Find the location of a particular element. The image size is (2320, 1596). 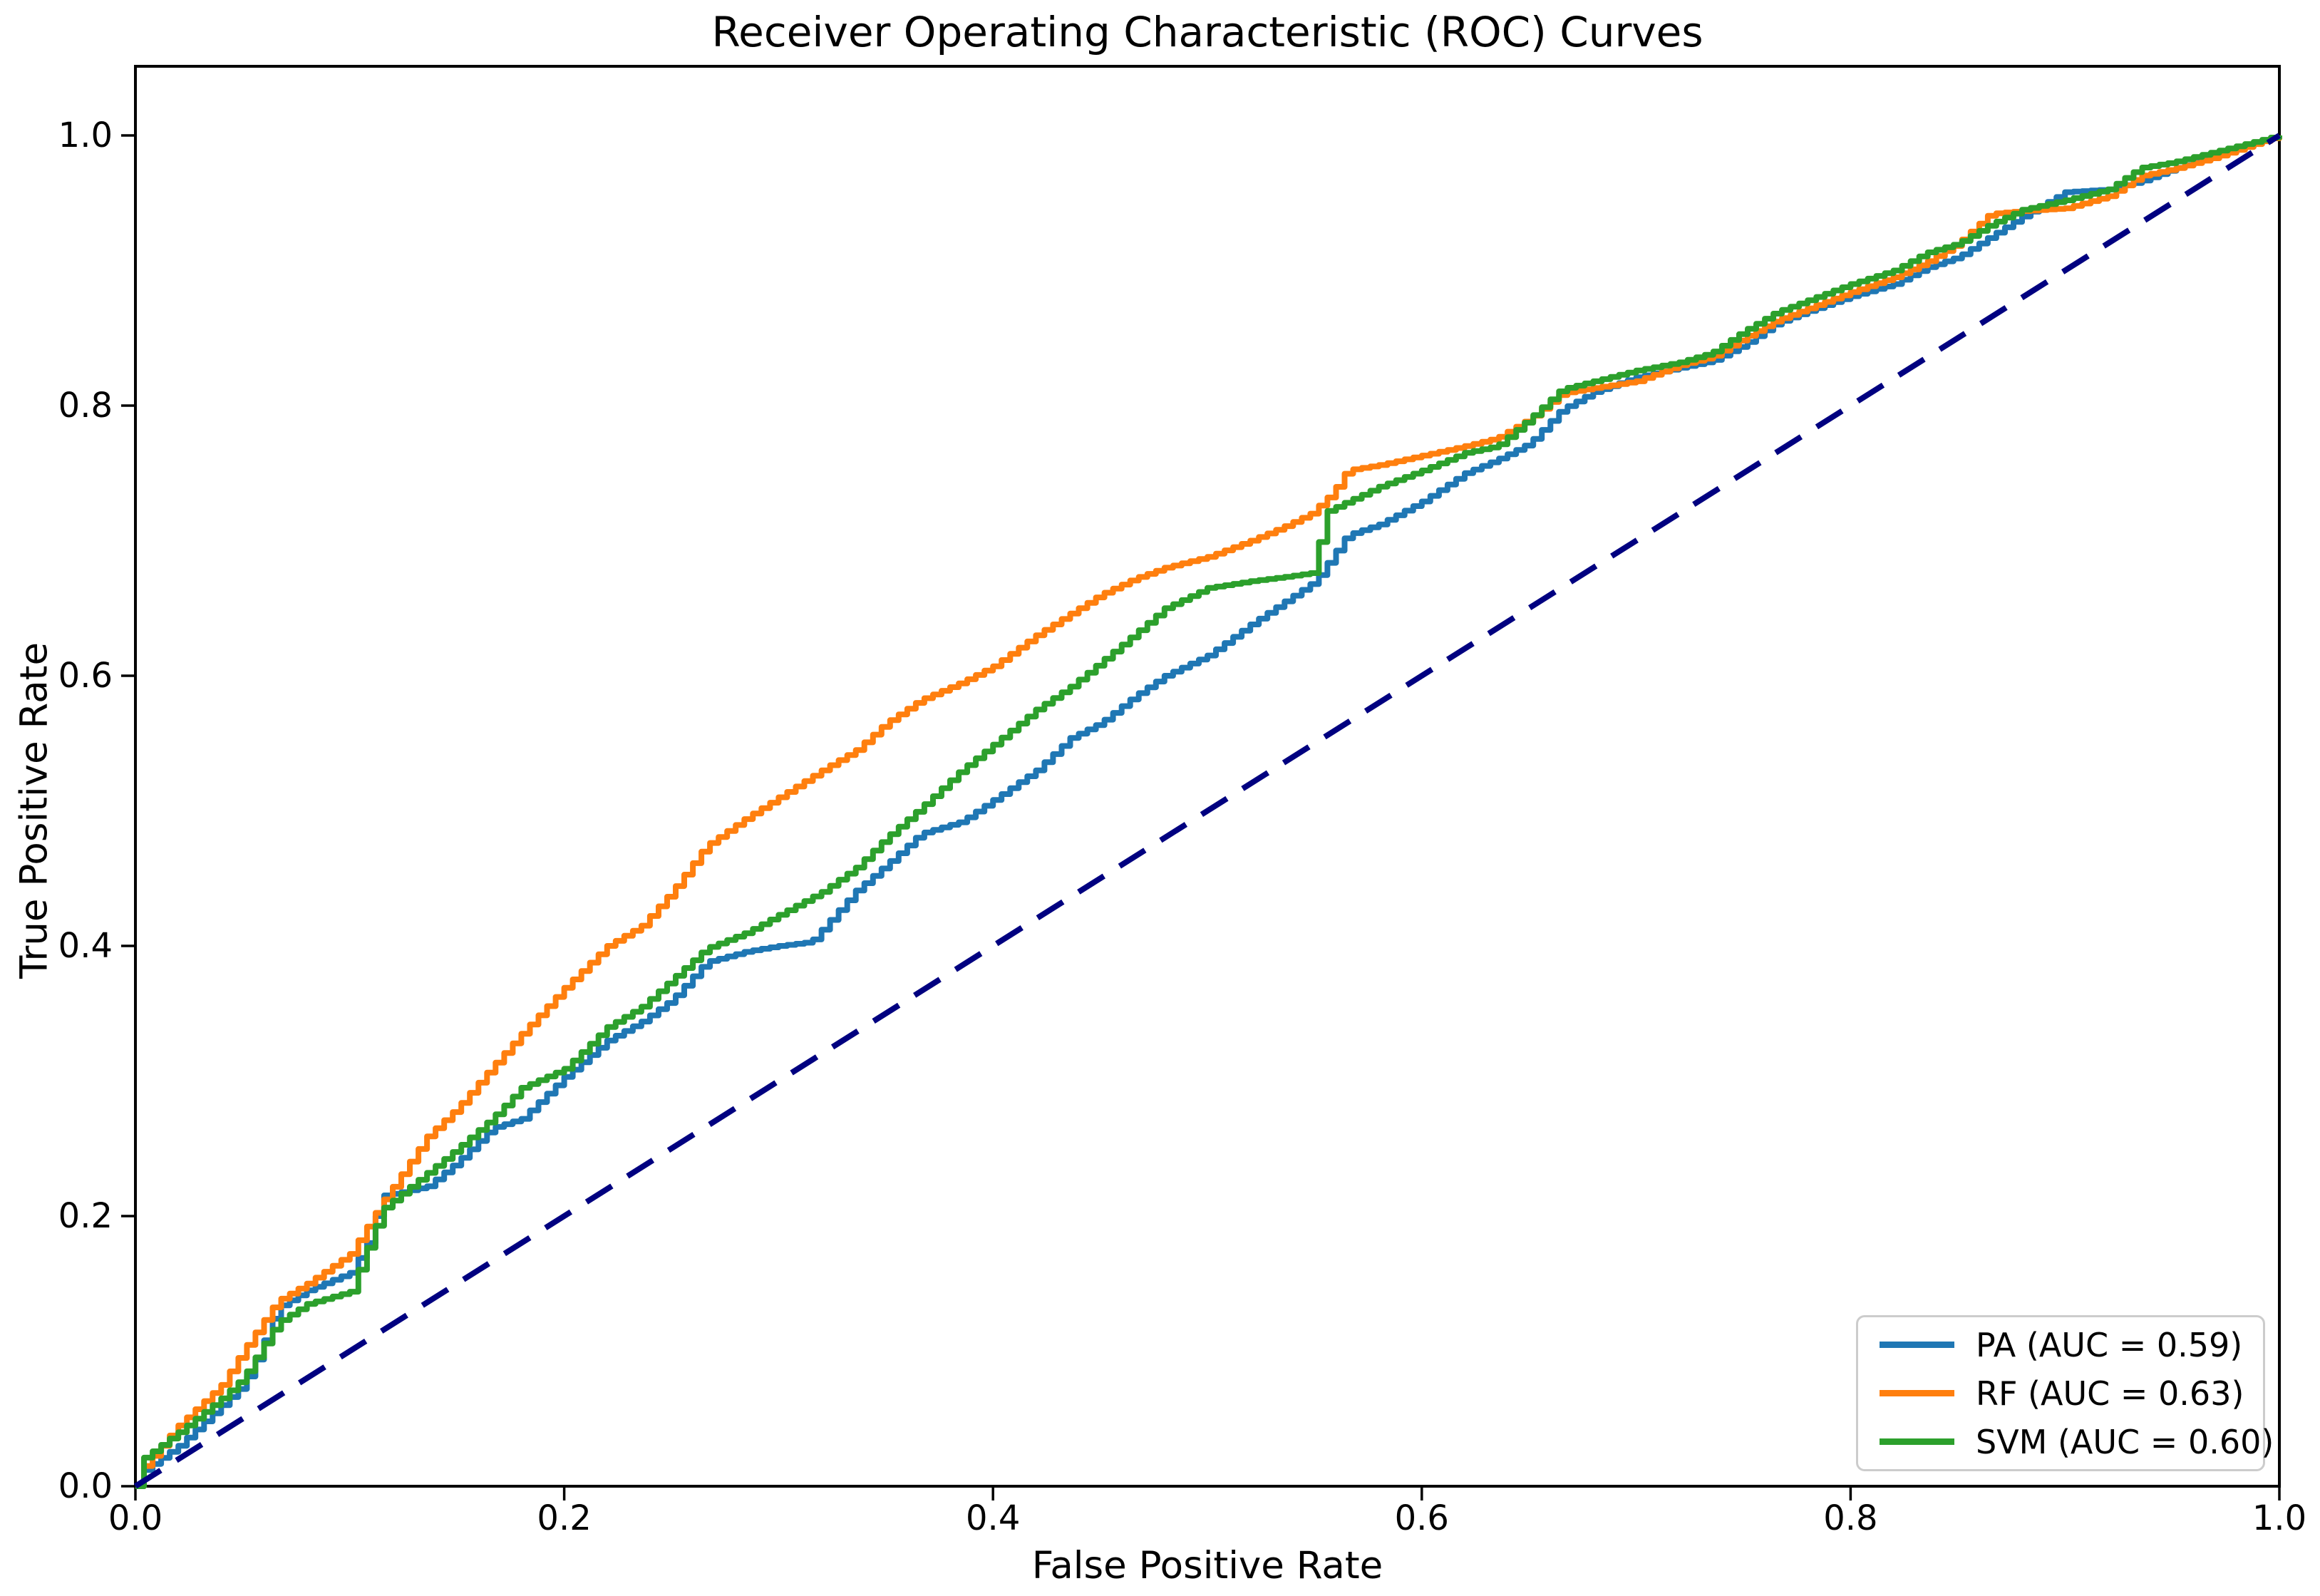

rf-line-swatch is located at coordinates (1917, 1393).